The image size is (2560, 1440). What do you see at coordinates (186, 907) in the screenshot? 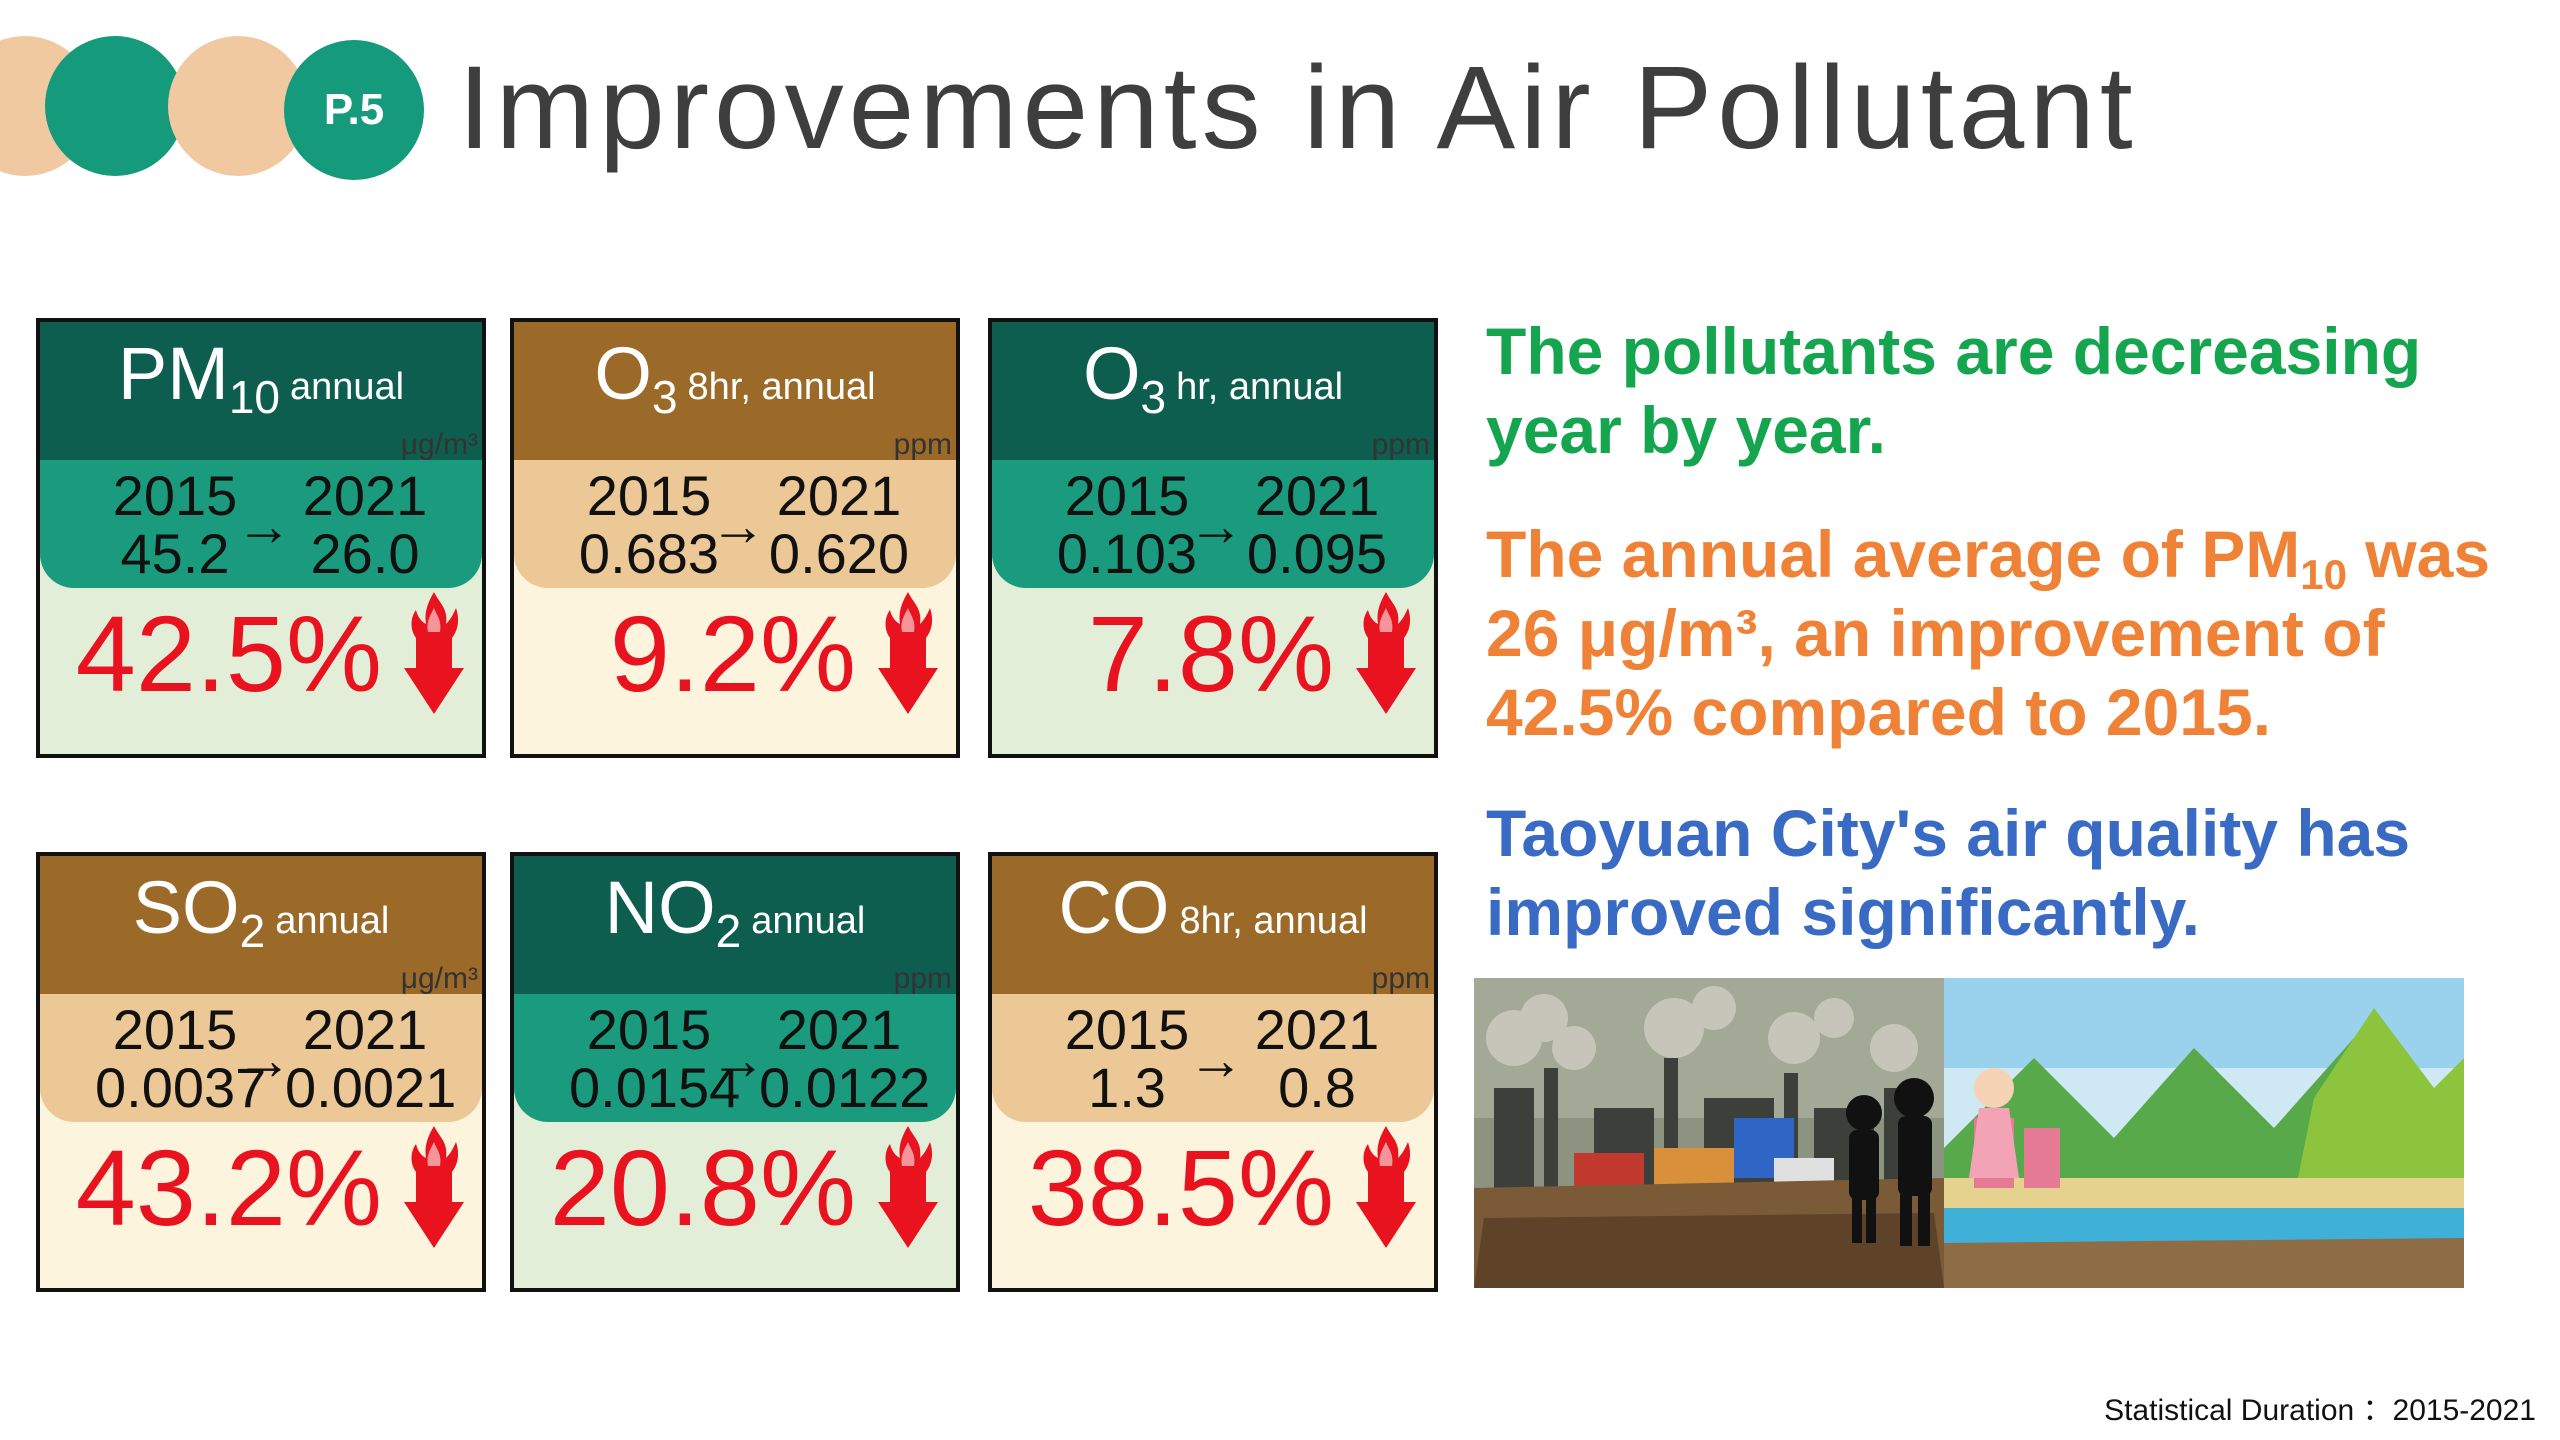
I see `pollutant-symbol: SO` at bounding box center [186, 907].